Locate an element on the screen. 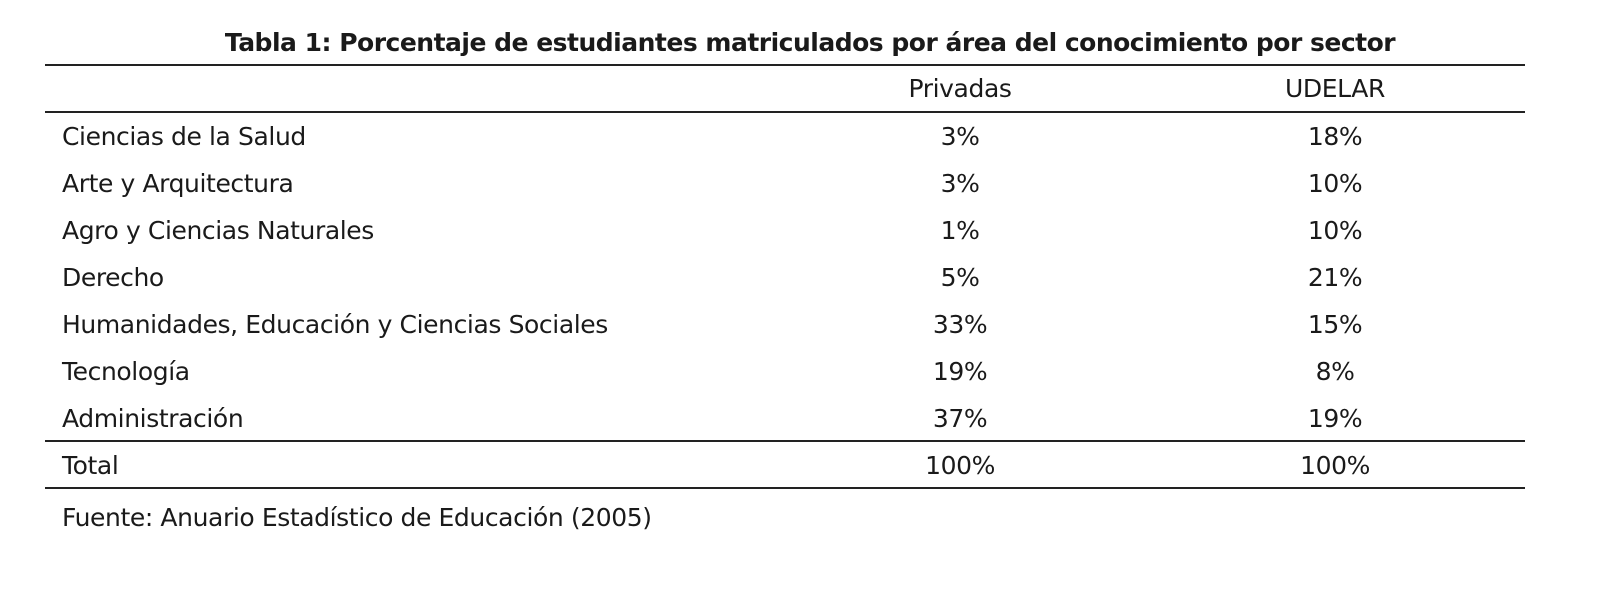 This screenshot has width=1620, height=605. total-row: Total 100% 100% is located at coordinates (810, 471).